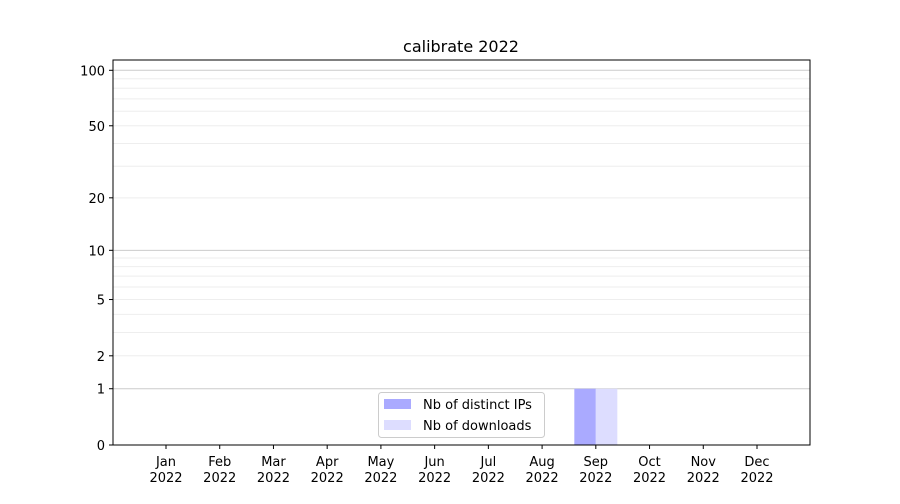  Describe the element at coordinates (101, 301) in the screenshot. I see `y-tick-label: 5` at that location.